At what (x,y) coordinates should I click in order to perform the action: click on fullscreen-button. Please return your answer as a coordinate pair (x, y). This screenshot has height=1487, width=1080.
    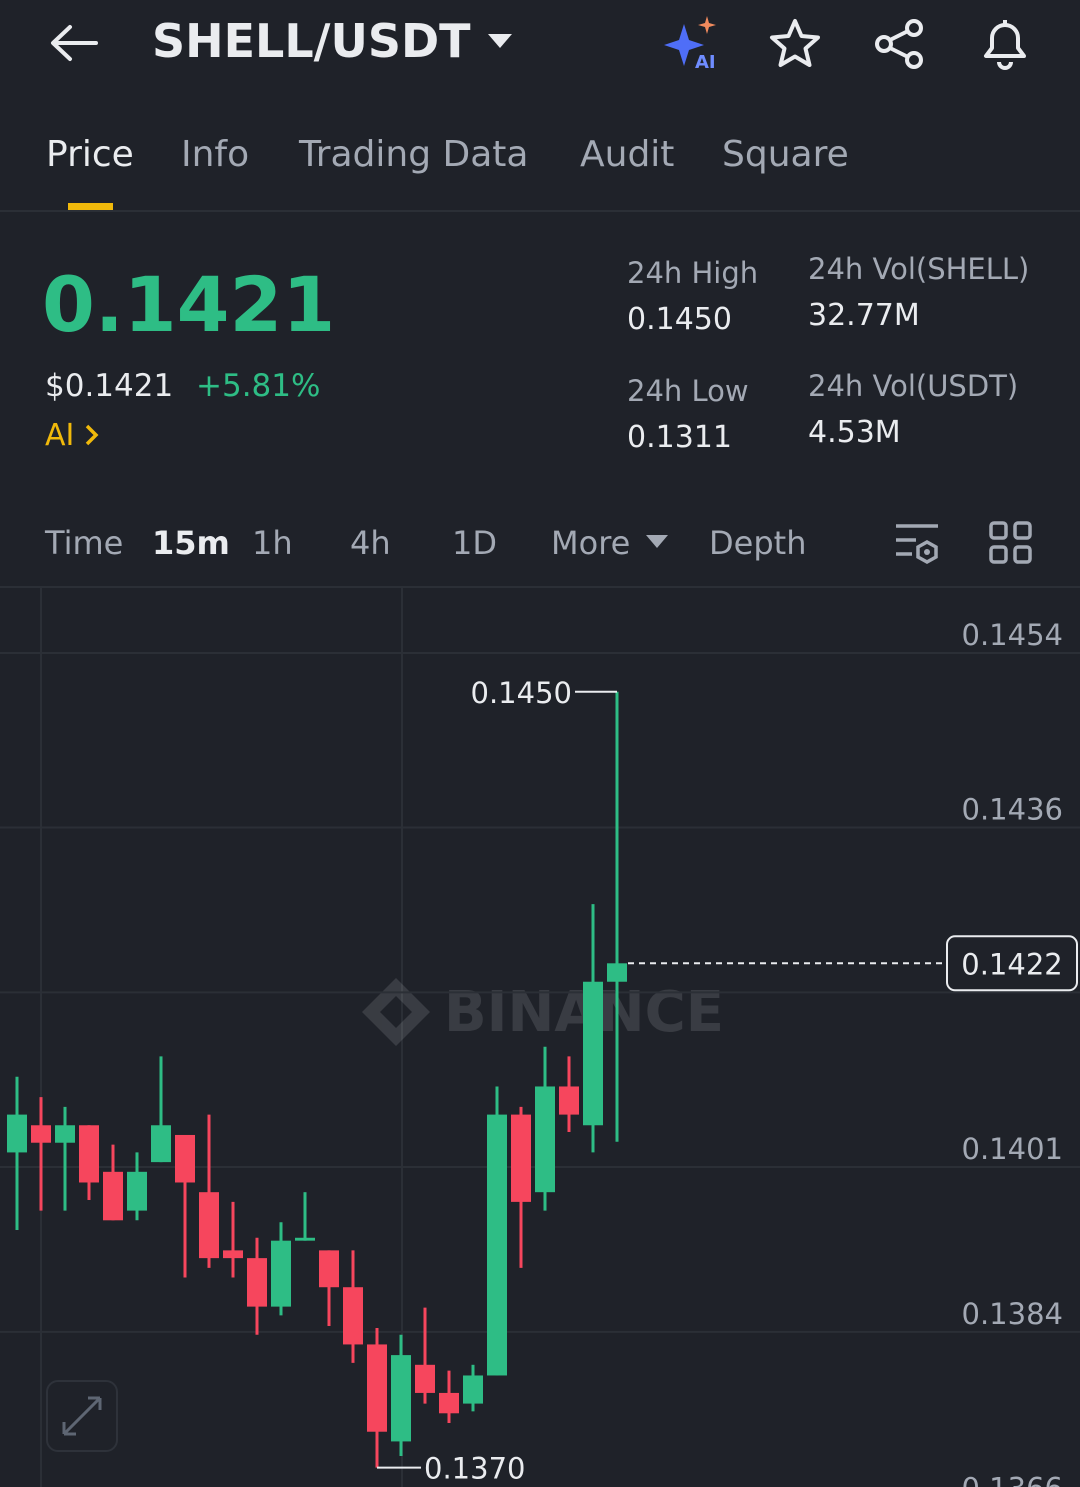
    Looking at the image, I should click on (82, 1416).